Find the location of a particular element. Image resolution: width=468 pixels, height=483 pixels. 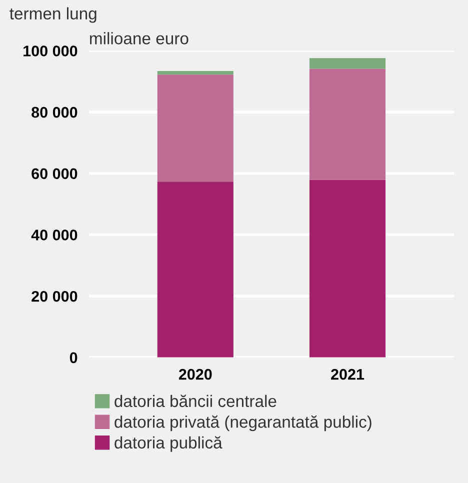

y-tick-label: 20 000 is located at coordinates (55, 296).